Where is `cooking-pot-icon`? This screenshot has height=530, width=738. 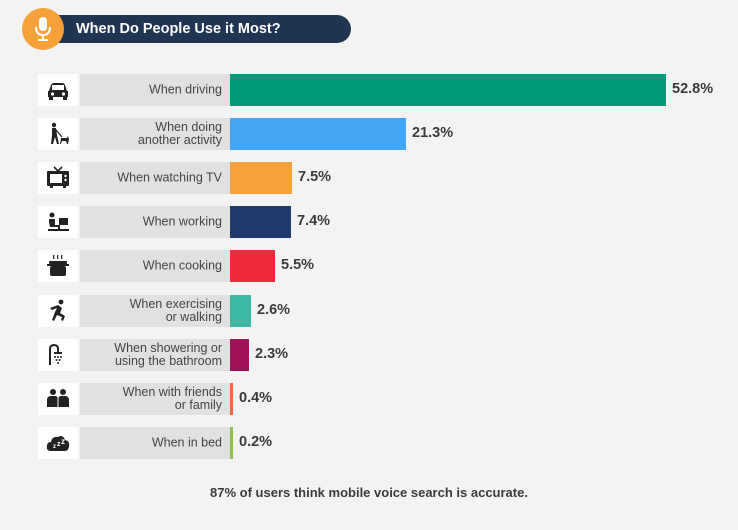
cooking-pot-icon is located at coordinates (58, 265).